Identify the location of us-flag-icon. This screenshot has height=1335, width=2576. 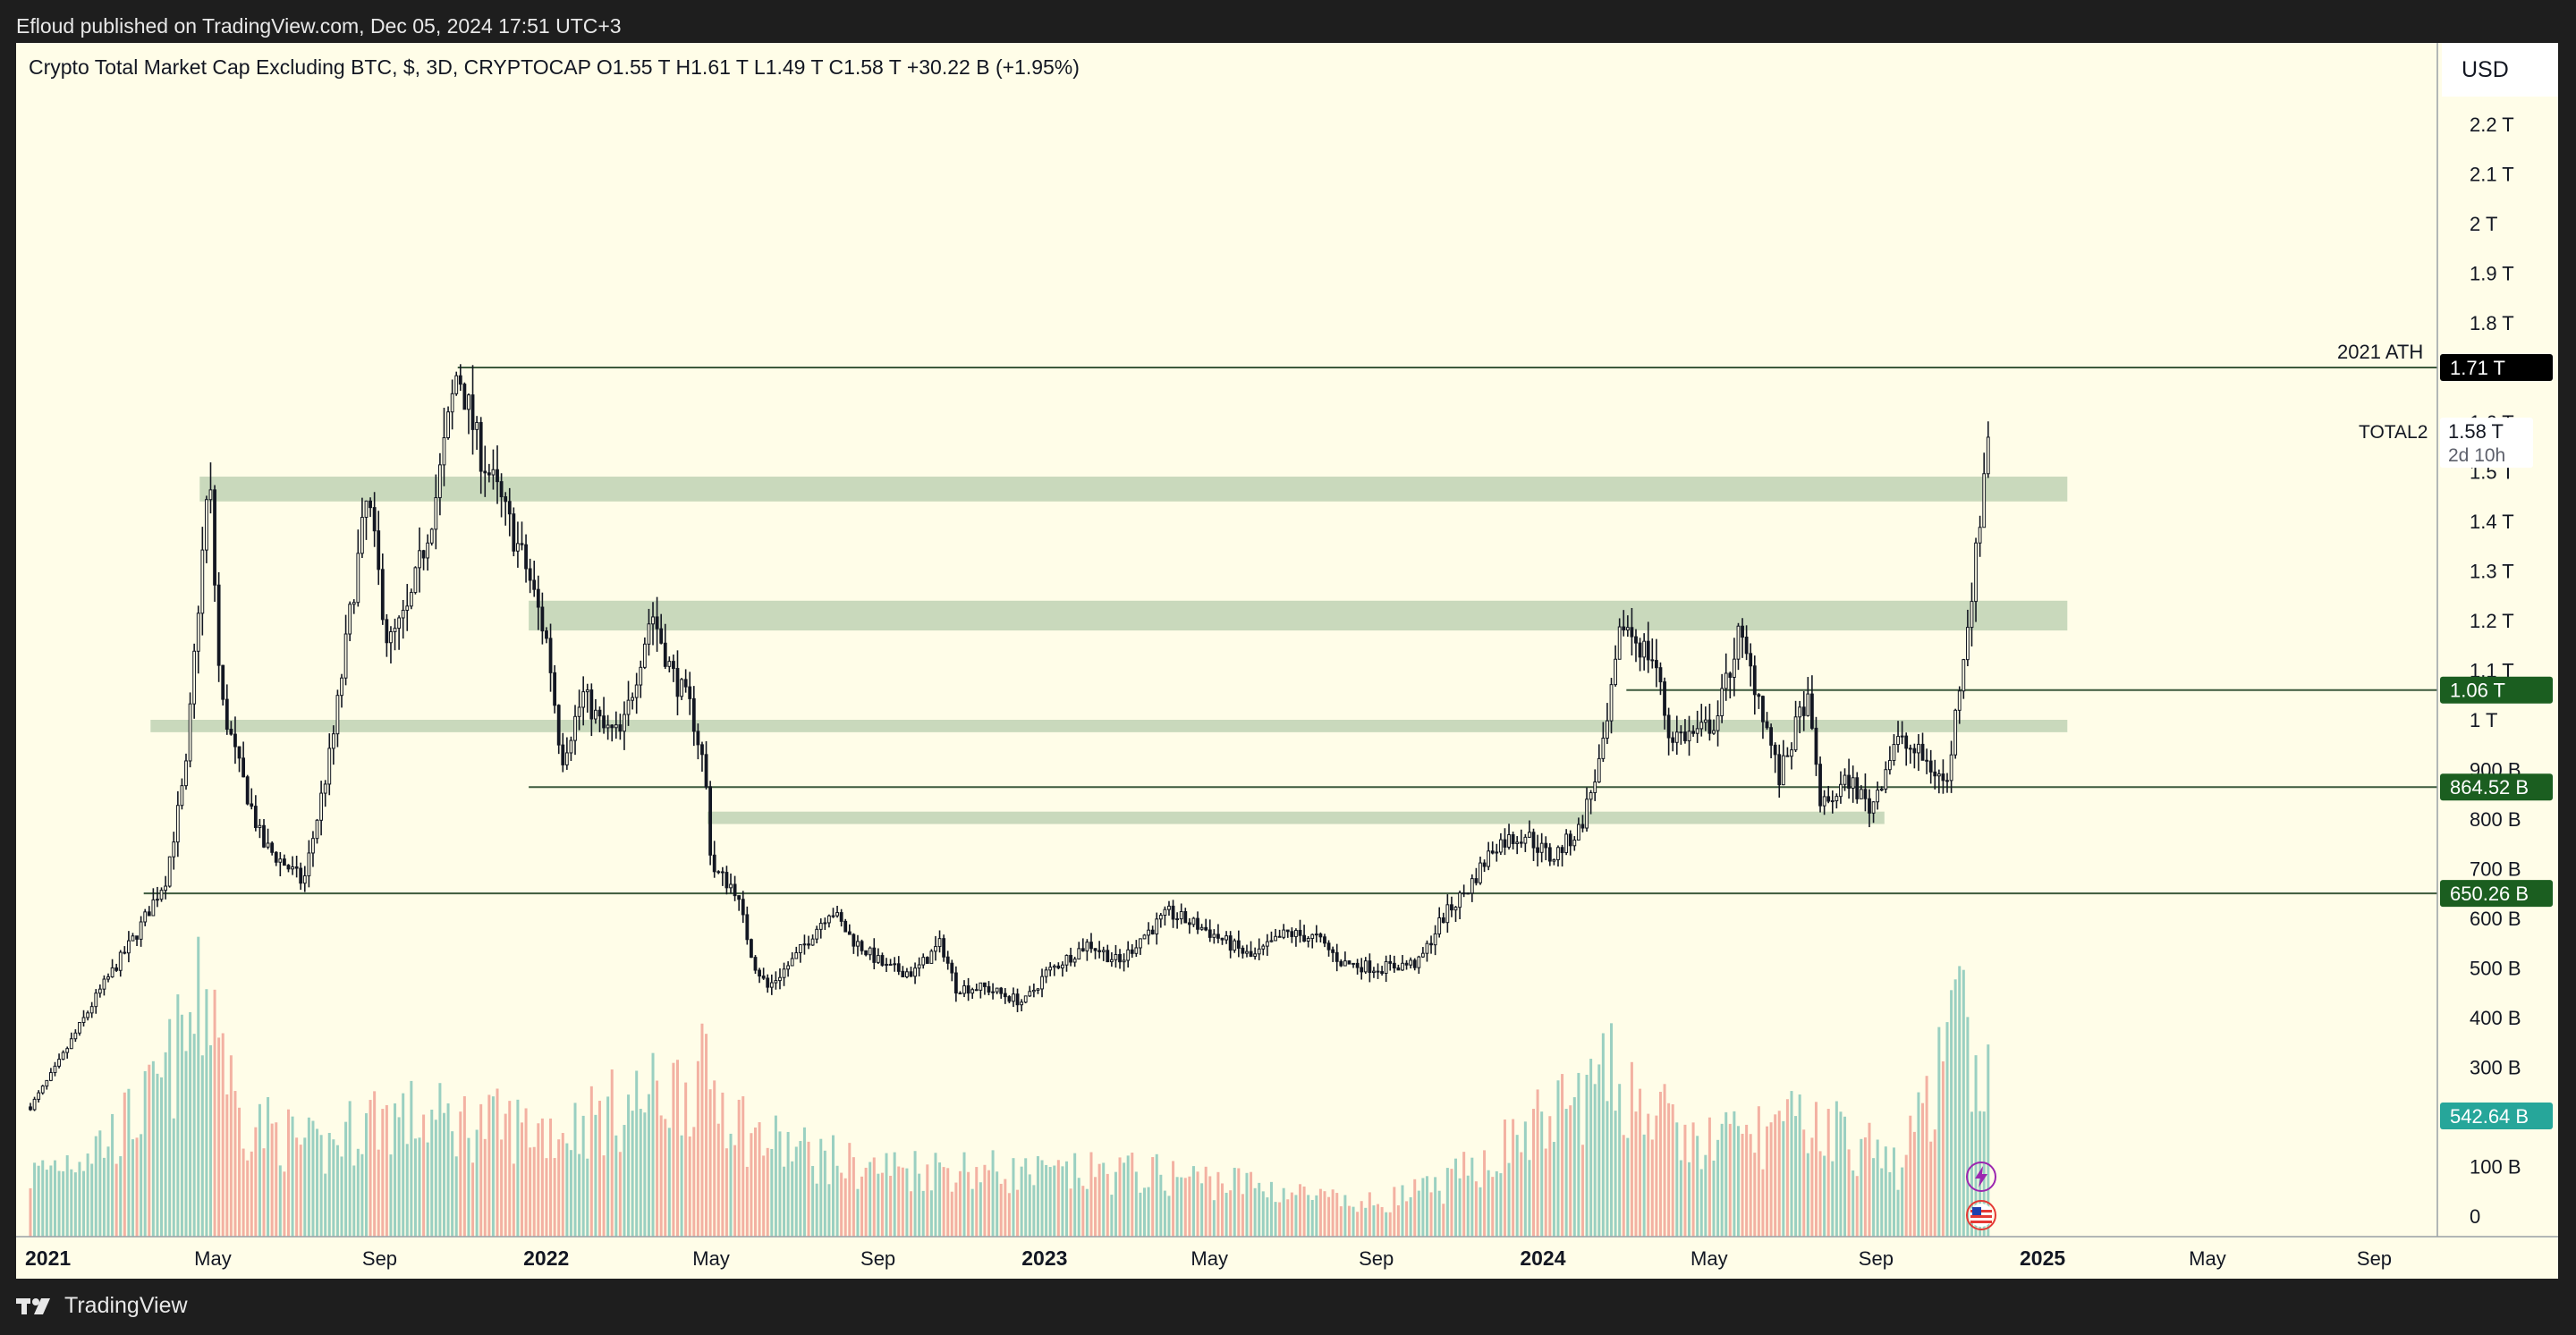
(1981, 1215).